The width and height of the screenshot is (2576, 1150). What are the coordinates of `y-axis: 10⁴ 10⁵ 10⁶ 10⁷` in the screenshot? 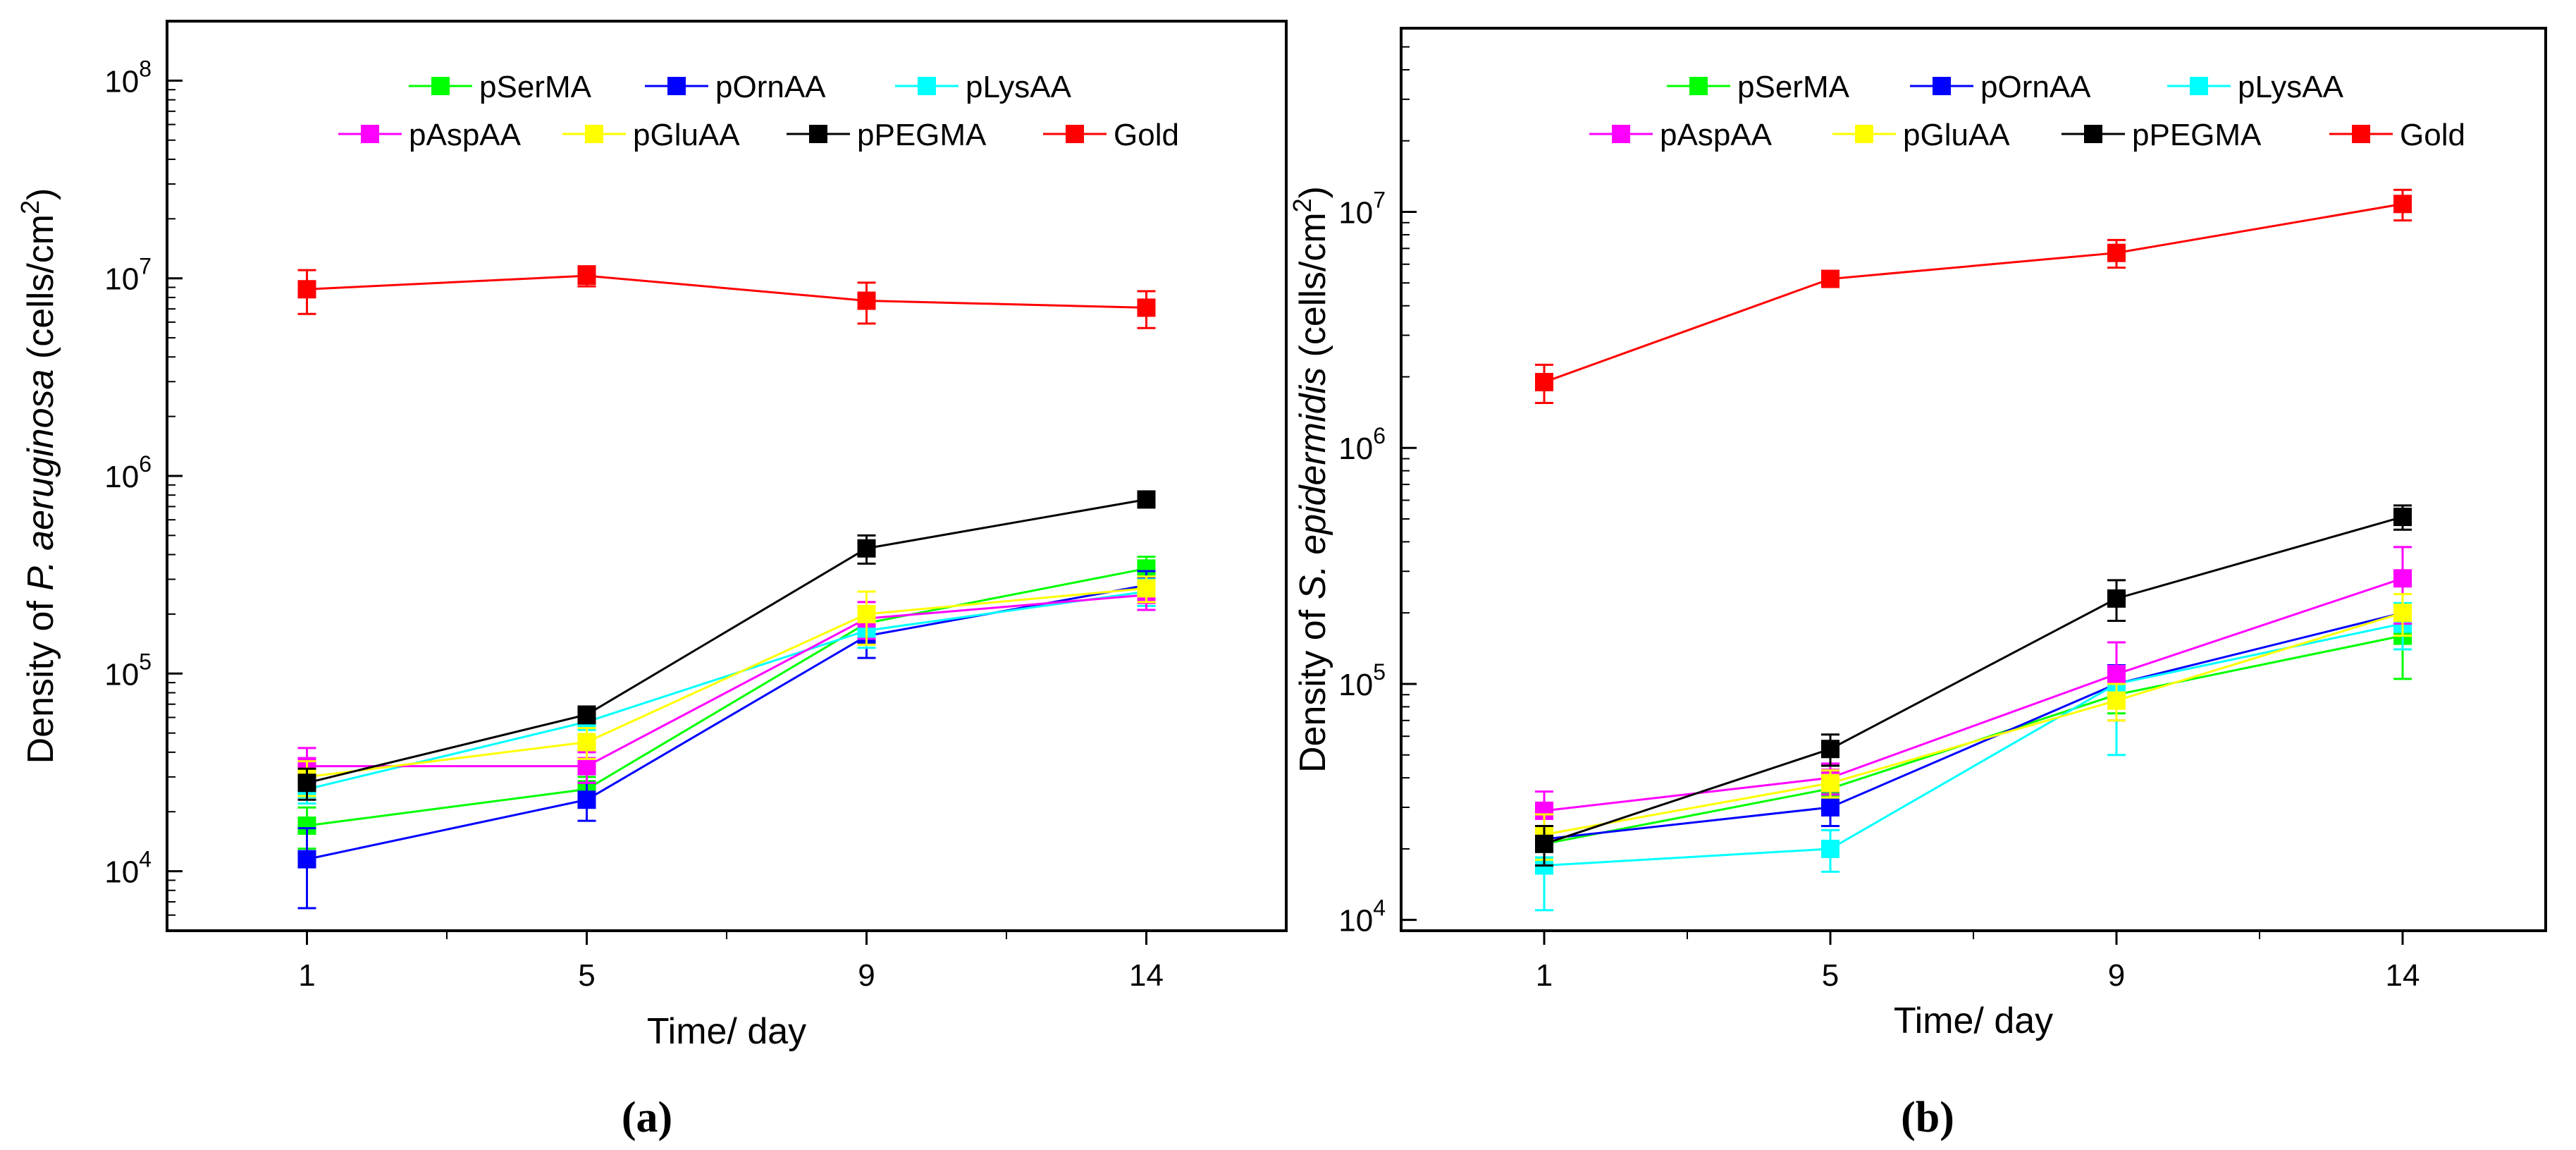 It's located at (1378, 492).